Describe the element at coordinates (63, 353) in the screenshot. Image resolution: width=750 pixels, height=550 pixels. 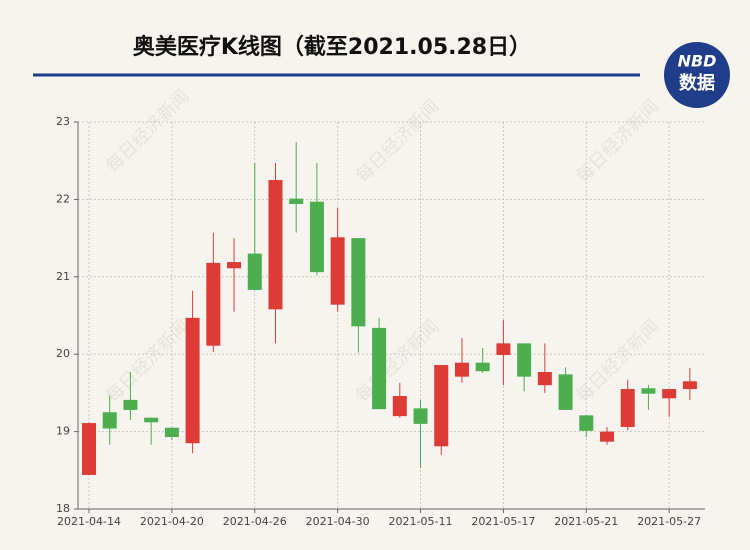
I see `y-tick-label: 20` at that location.